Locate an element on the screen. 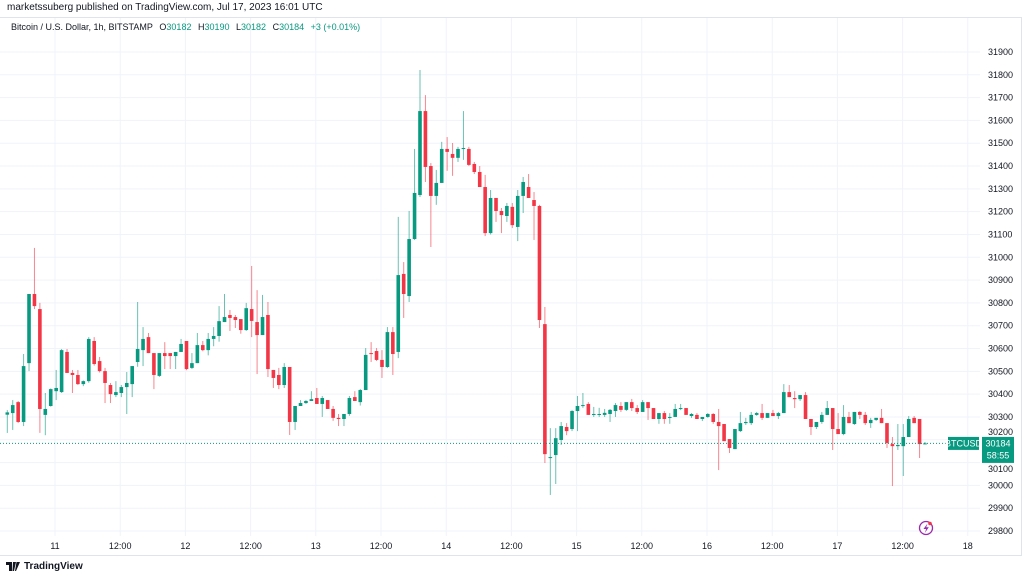 The height and width of the screenshot is (579, 1024). open-value: O30182 is located at coordinates (175, 27).